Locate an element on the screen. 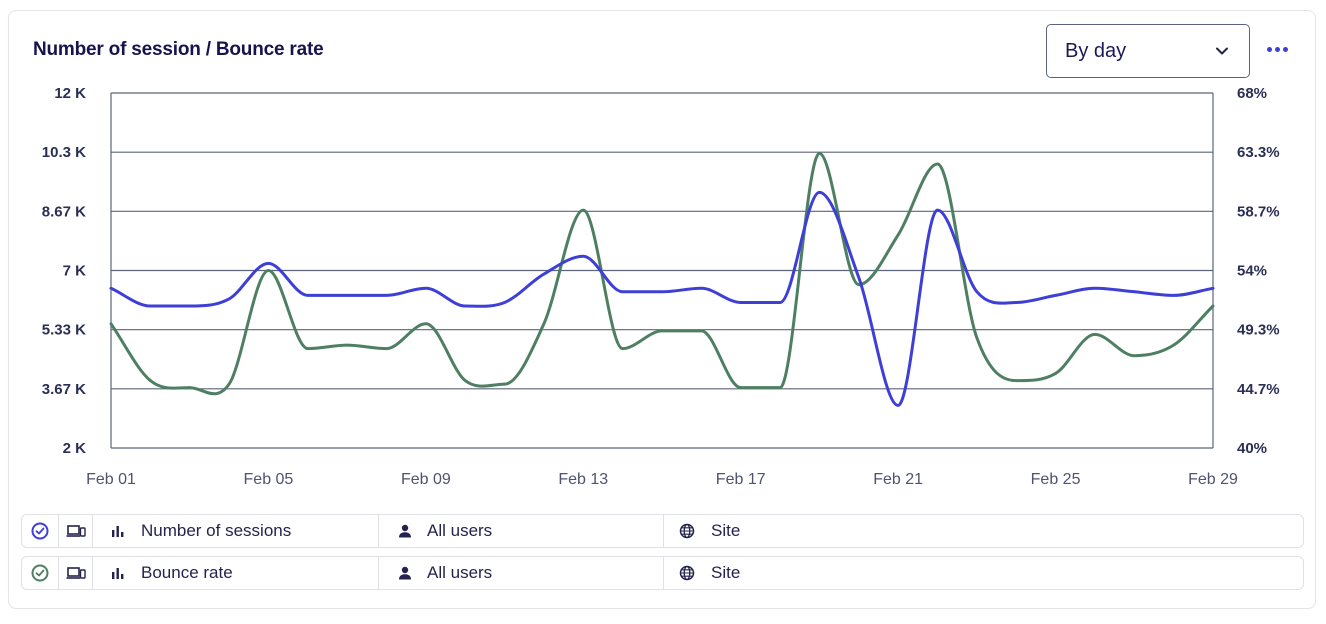  legend-row-sessions: Number of sessions All users Site is located at coordinates (662, 531).